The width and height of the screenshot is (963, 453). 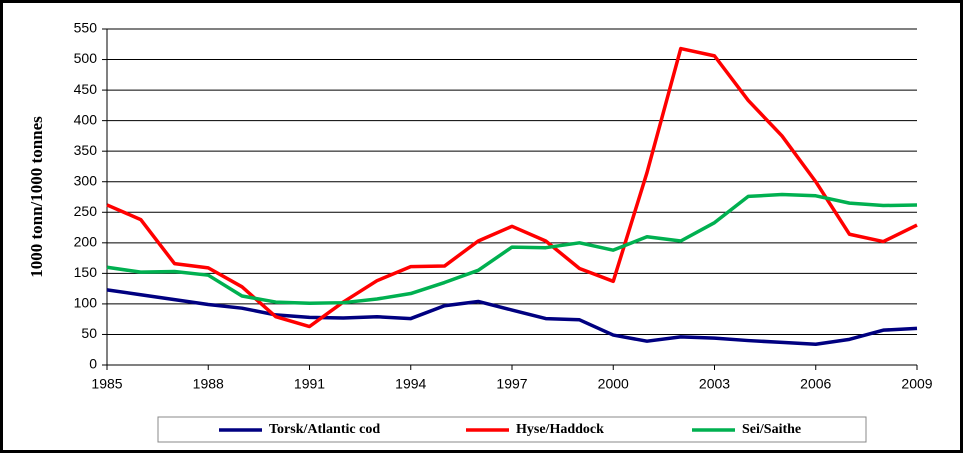 What do you see at coordinates (93, 364) in the screenshot?
I see `y-tick-label: 0` at bounding box center [93, 364].